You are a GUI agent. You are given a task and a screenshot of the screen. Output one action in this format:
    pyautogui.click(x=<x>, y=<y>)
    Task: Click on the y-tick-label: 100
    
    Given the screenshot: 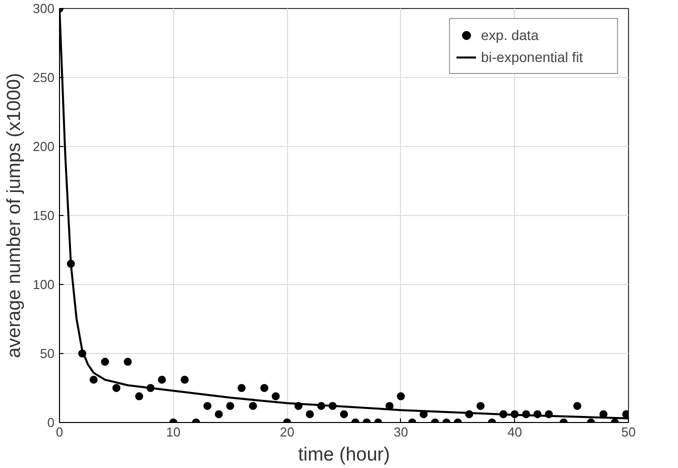 What is the action you would take?
    pyautogui.click(x=43, y=284)
    